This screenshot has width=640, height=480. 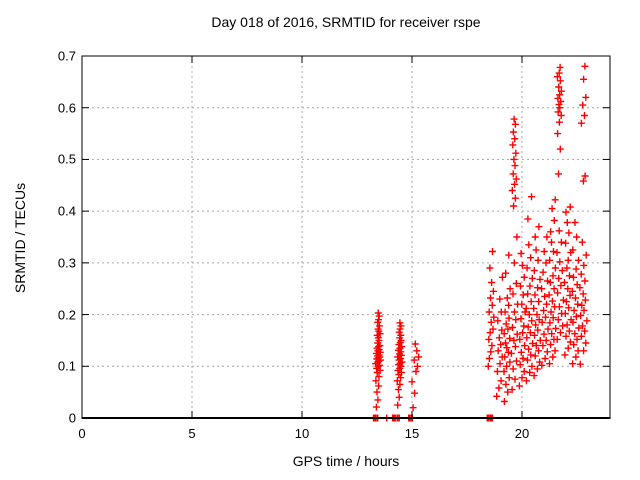 I want to click on x-tick-label: 15, so click(x=412, y=433).